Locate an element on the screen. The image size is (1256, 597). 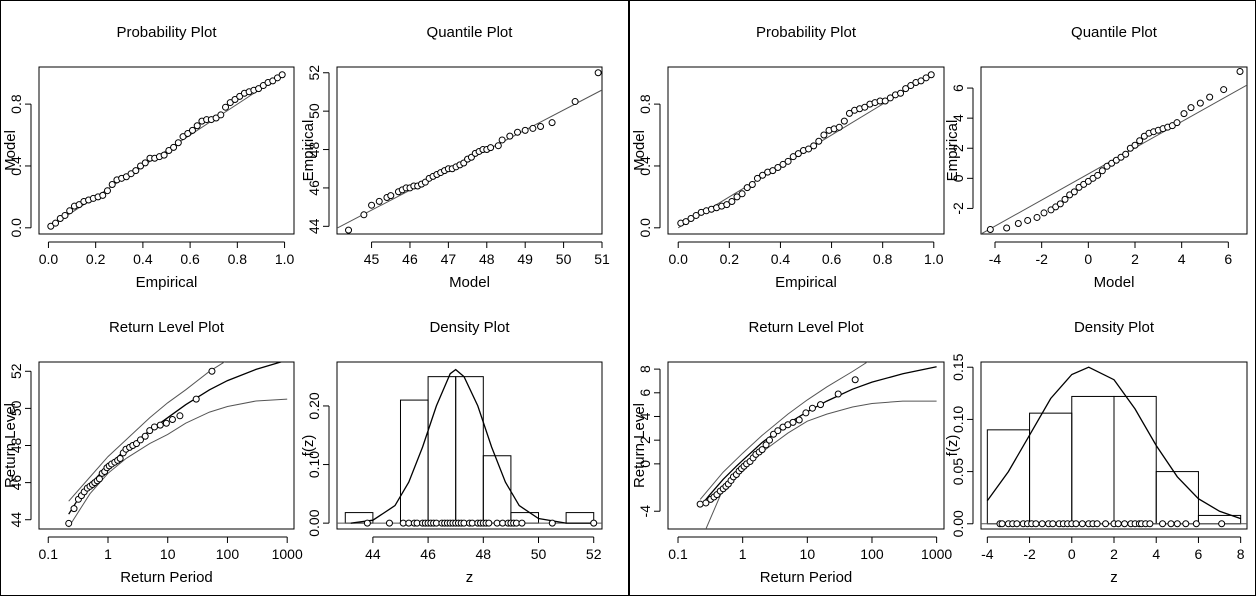
y-tick-label: 8 is located at coordinates (645, 369).